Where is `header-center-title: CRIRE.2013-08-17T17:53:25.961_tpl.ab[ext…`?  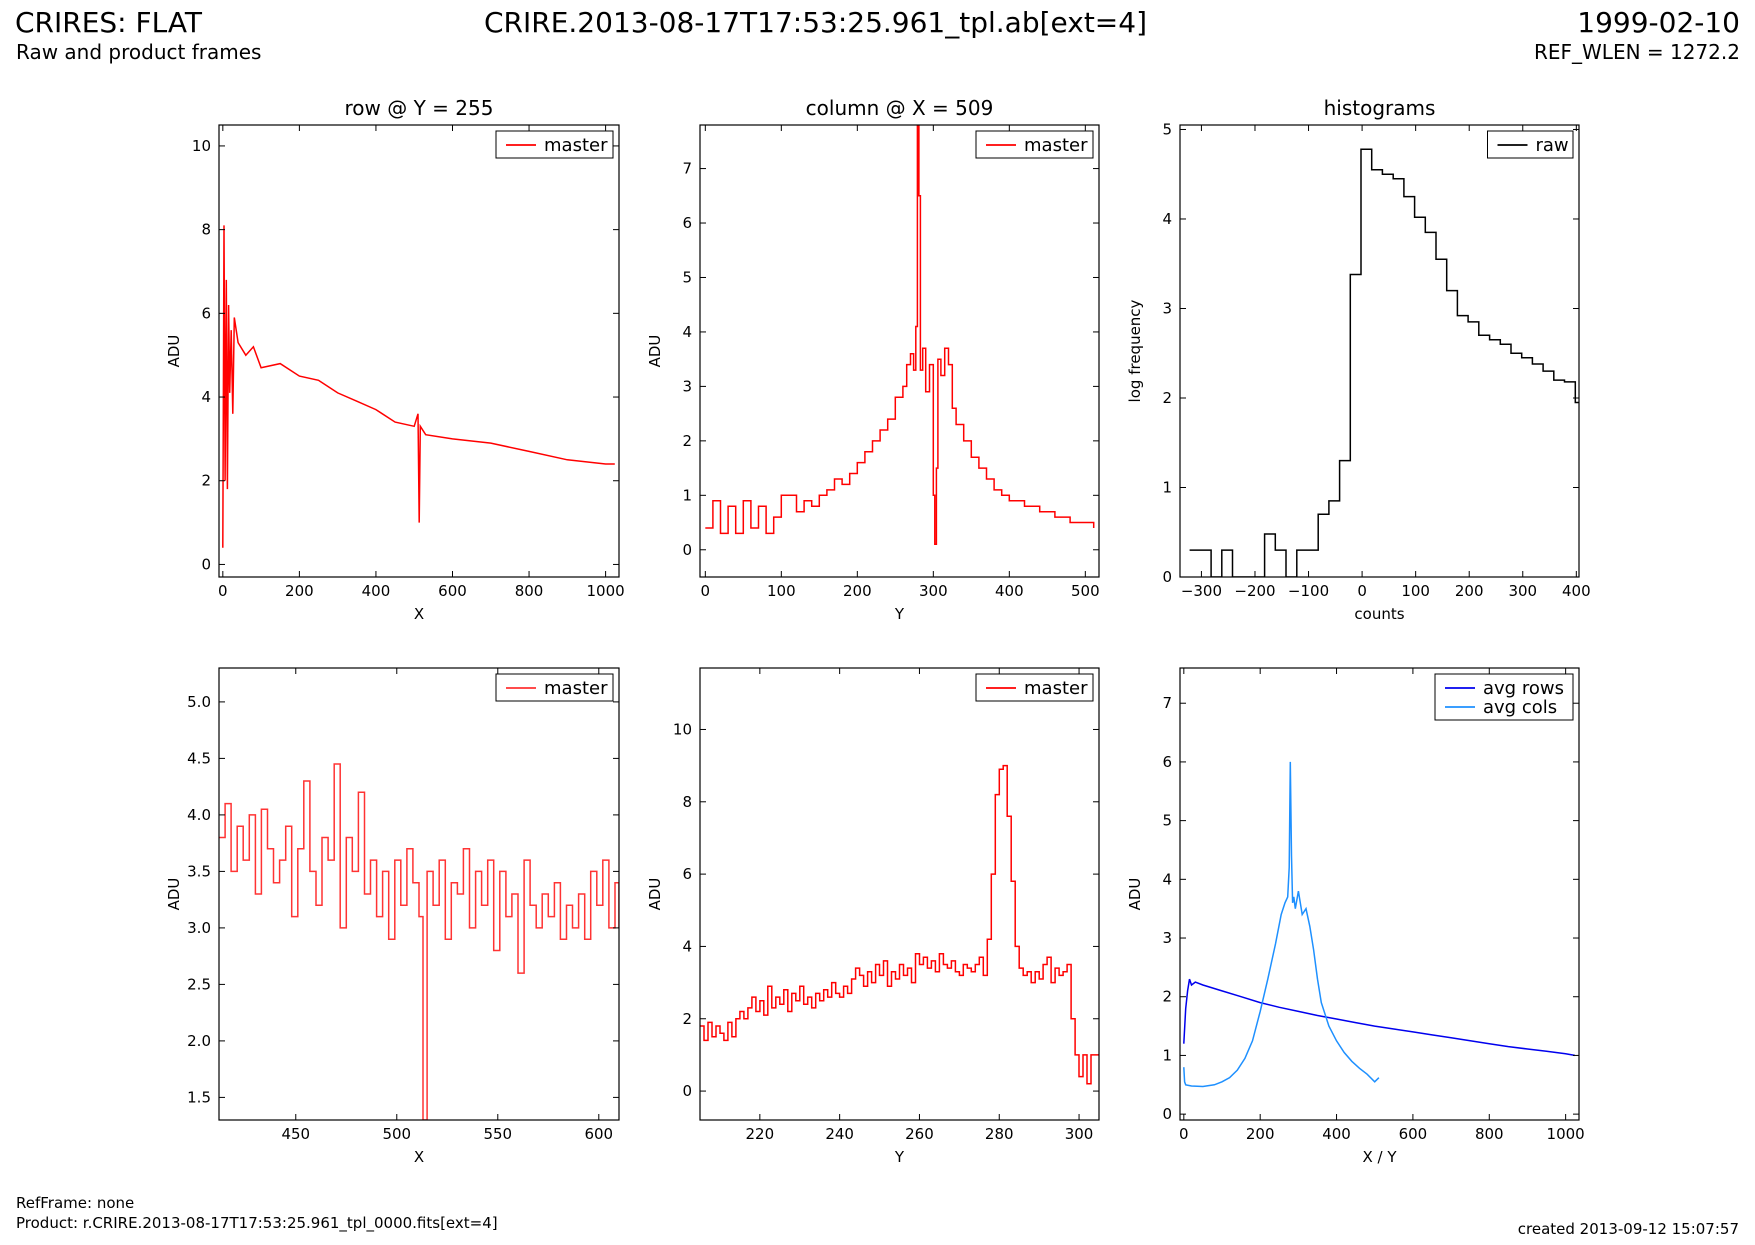 header-center-title: CRIRE.2013-08-17T17:53:25.961_tpl.ab[ext… is located at coordinates (816, 22).